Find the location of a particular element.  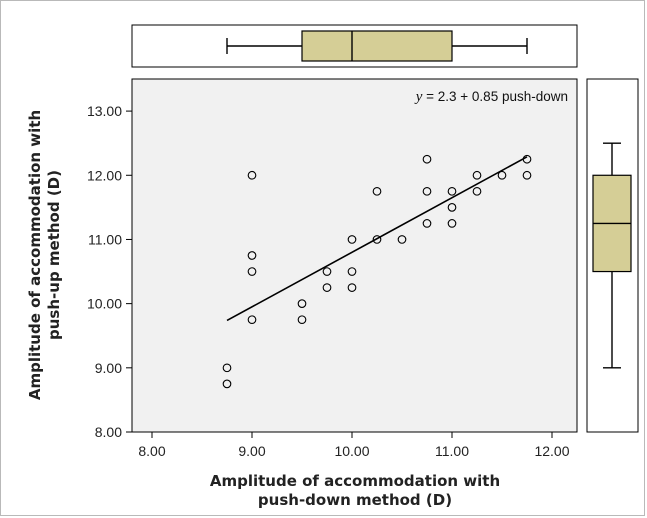

x-tick-label: 9.00 is located at coordinates (251, 451).